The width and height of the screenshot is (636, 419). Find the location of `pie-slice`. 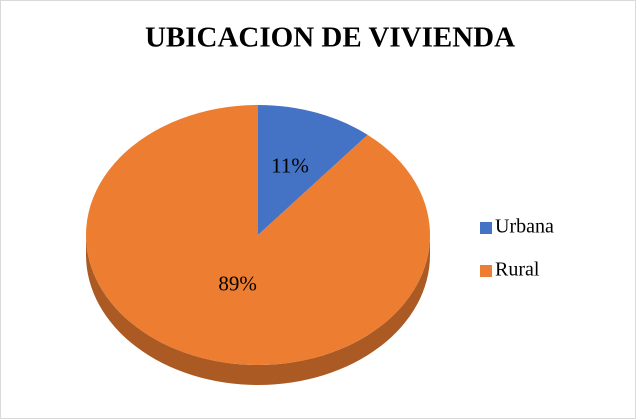

pie-slice is located at coordinates (313, 170).